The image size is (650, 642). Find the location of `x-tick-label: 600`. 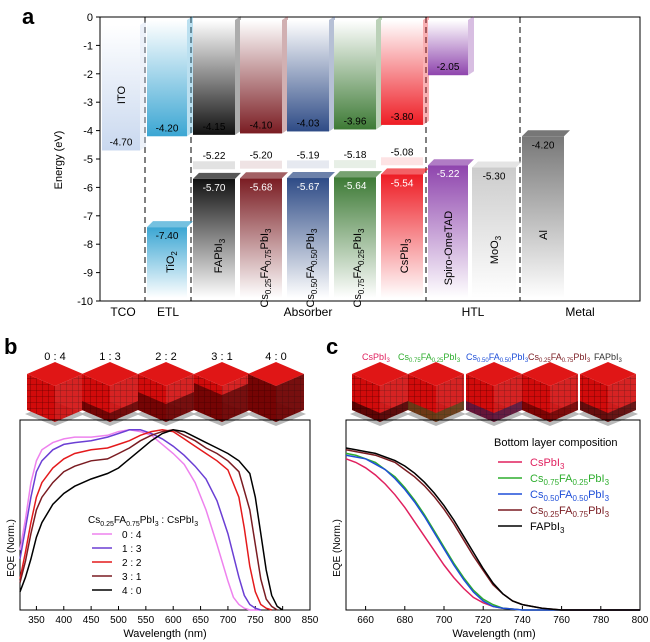

x-tick-label: 600 is located at coordinates (173, 620).